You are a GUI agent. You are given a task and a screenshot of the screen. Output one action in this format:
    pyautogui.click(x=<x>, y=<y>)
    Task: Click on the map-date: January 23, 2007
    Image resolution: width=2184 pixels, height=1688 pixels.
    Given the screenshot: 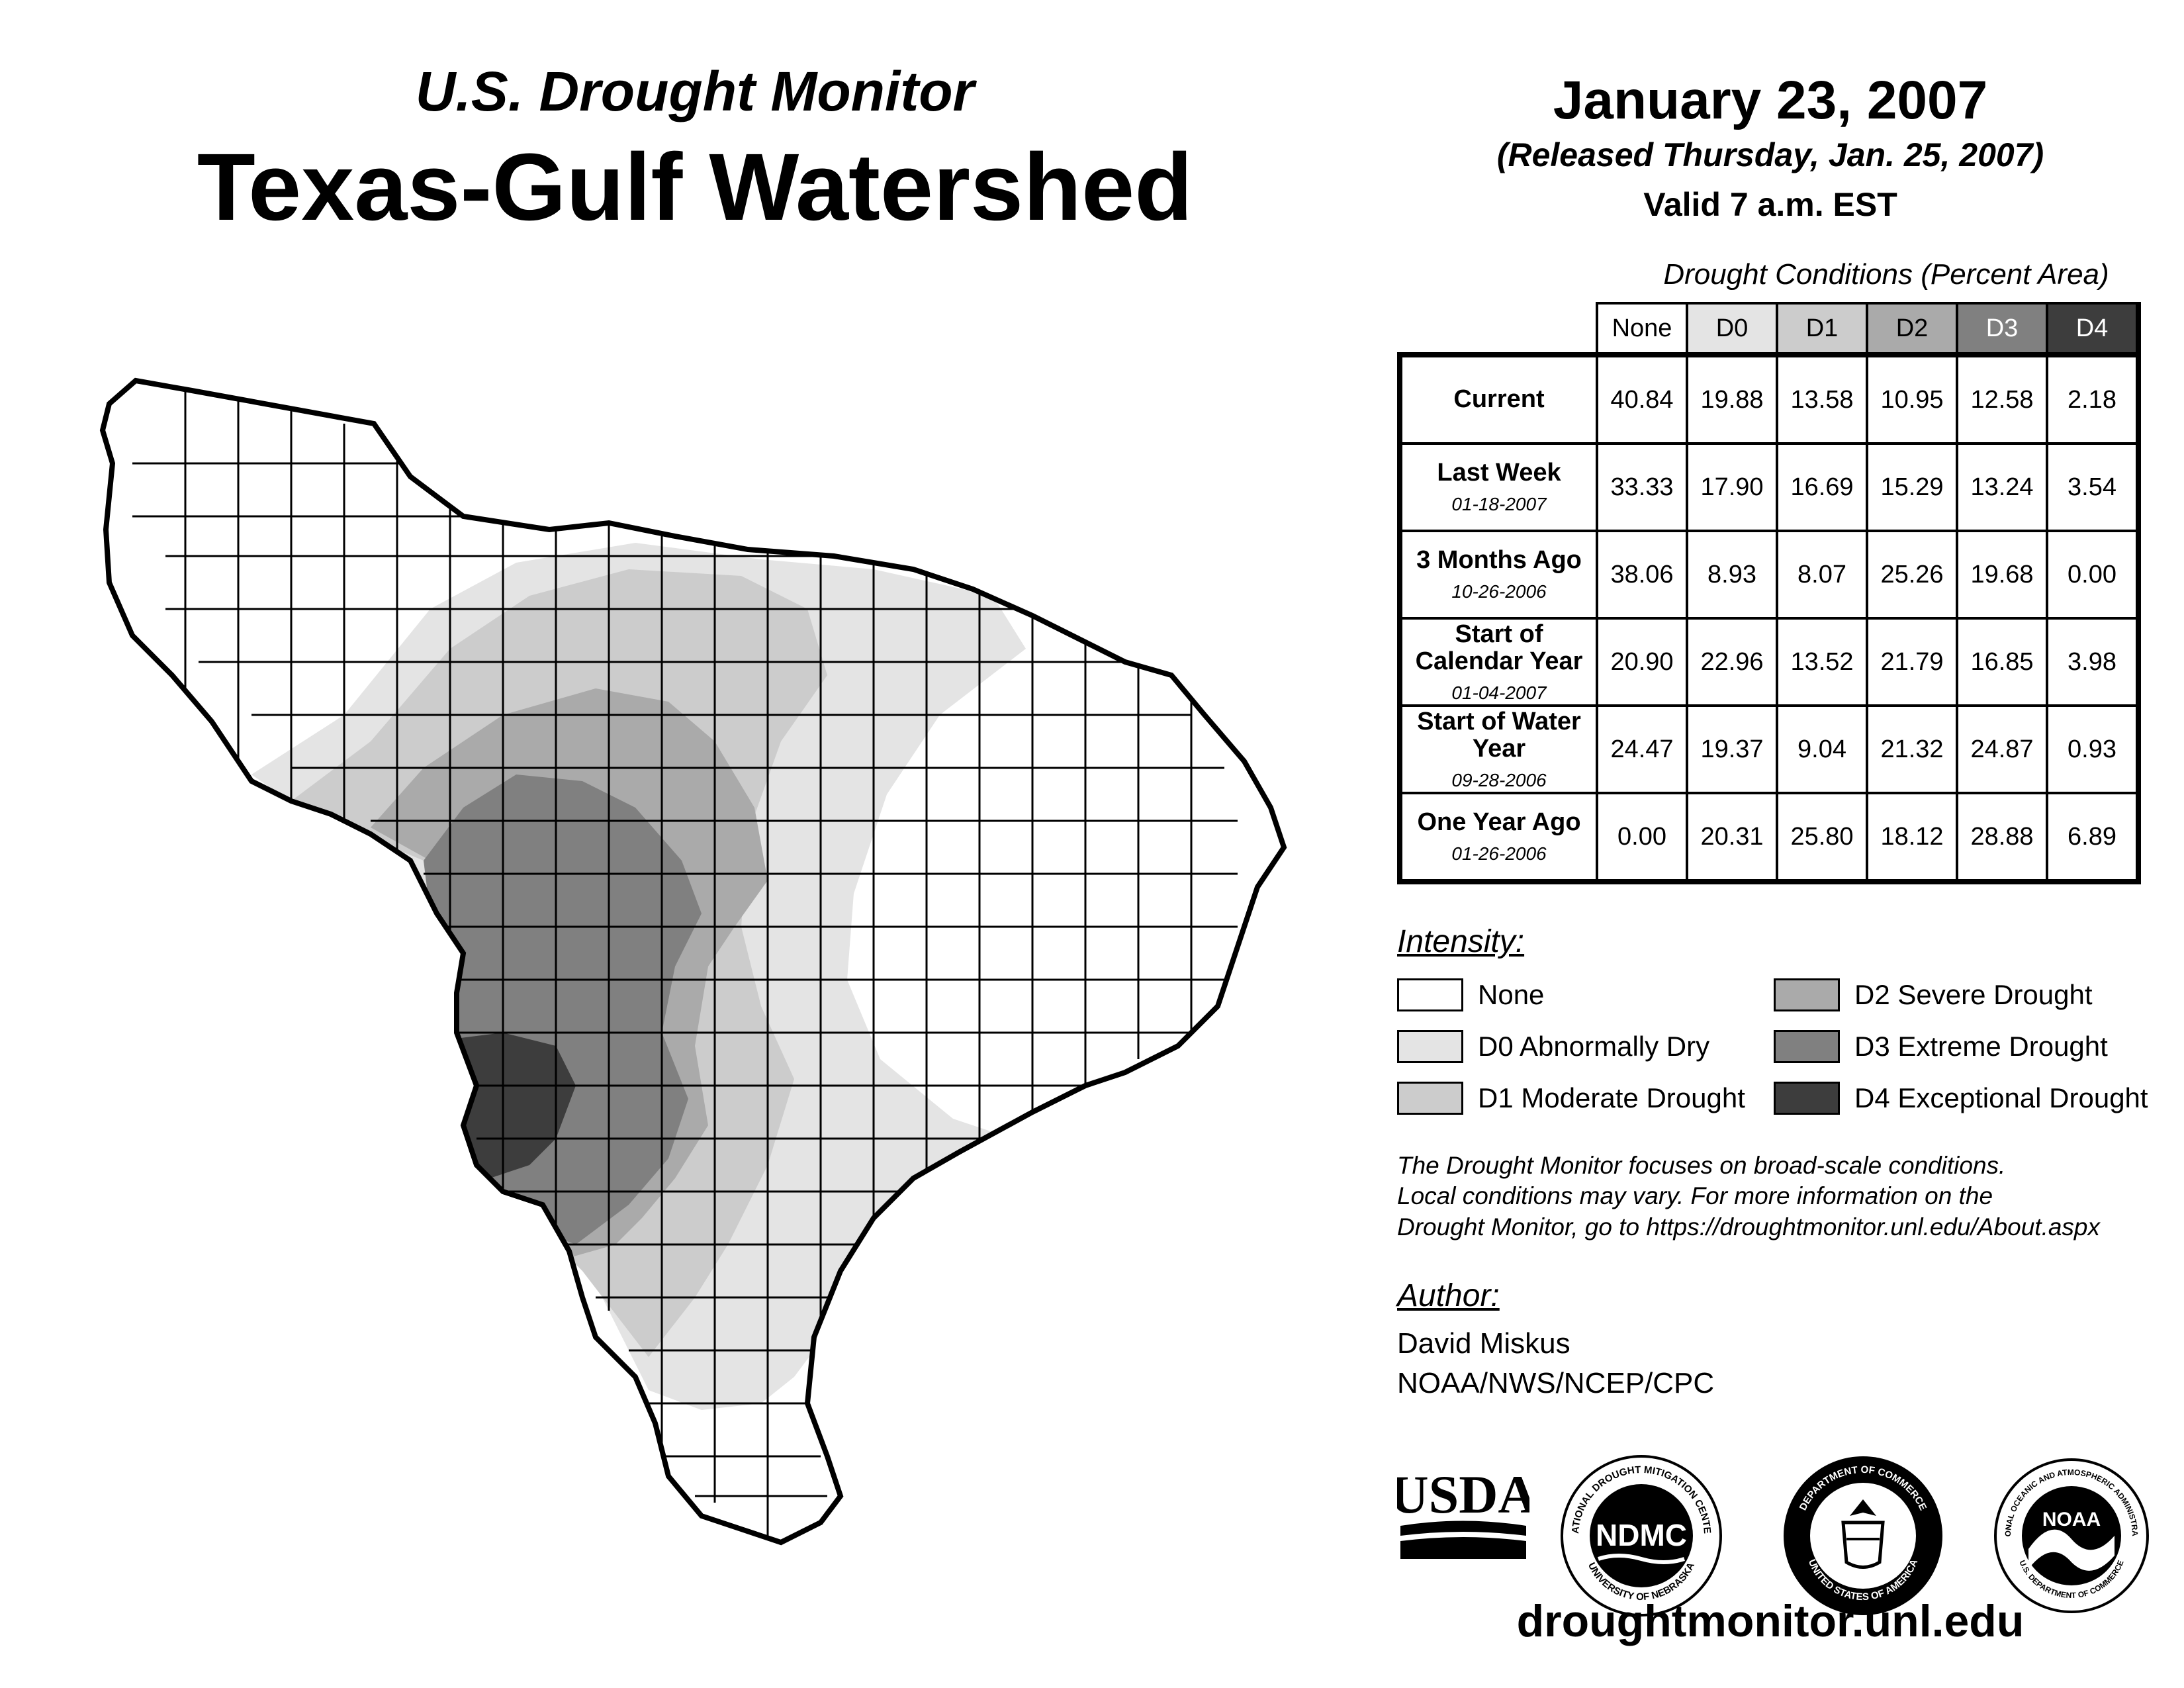 What is the action you would take?
    pyautogui.click(x=1770, y=100)
    